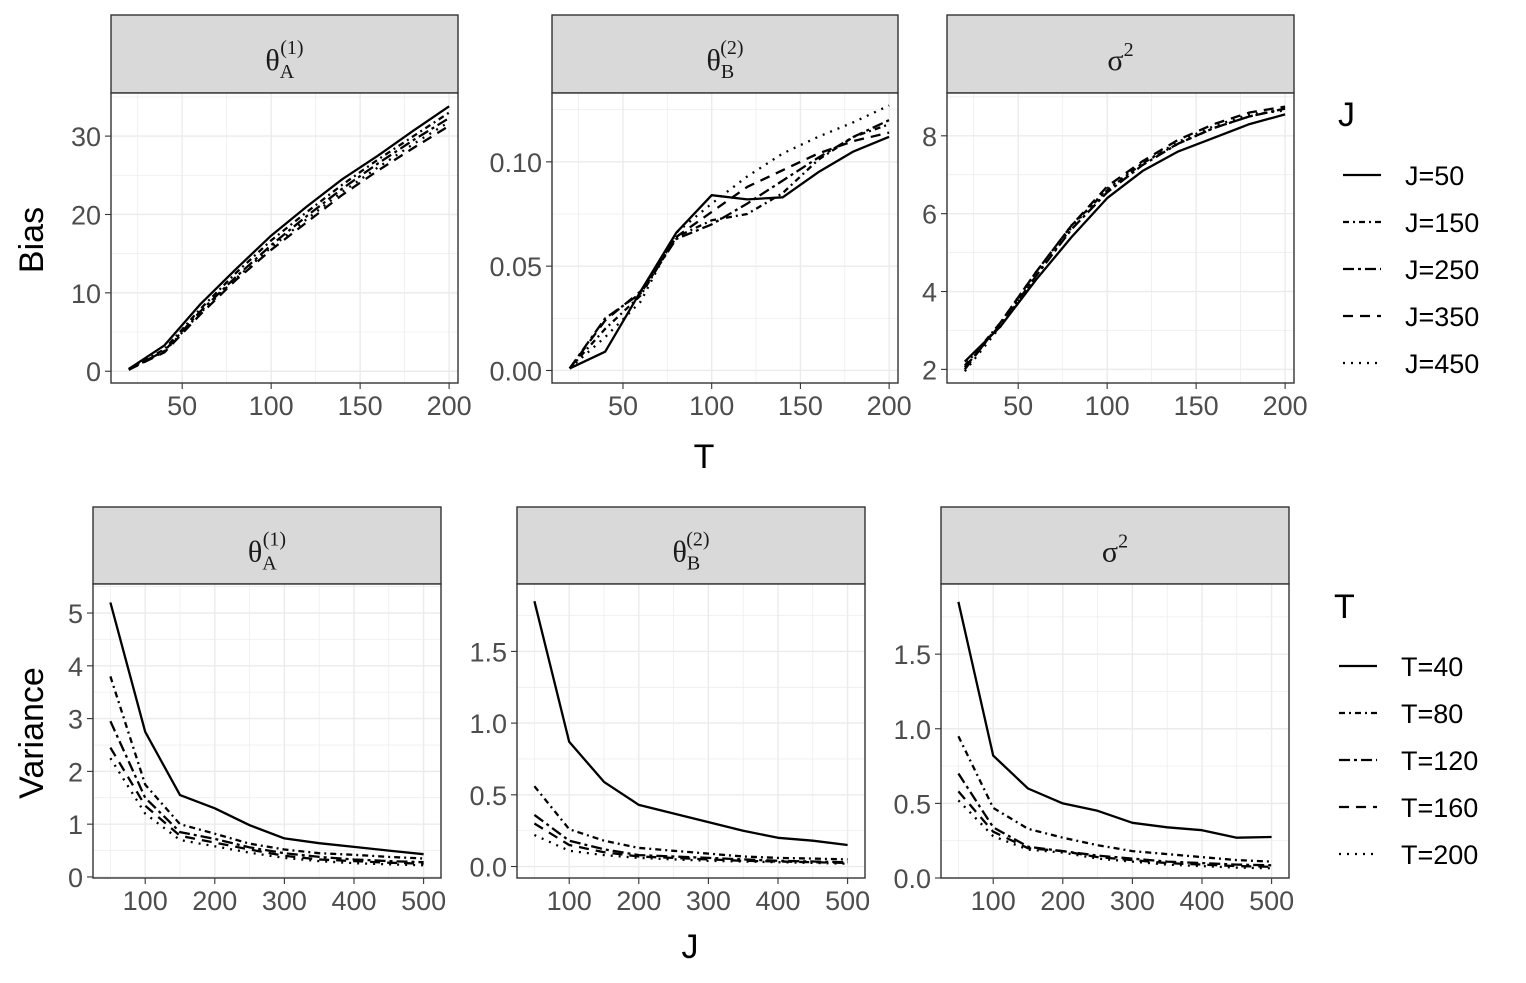 Image resolution: width=1526 pixels, height=983 pixels. I want to click on facet-label-sub: B, so click(727, 72).